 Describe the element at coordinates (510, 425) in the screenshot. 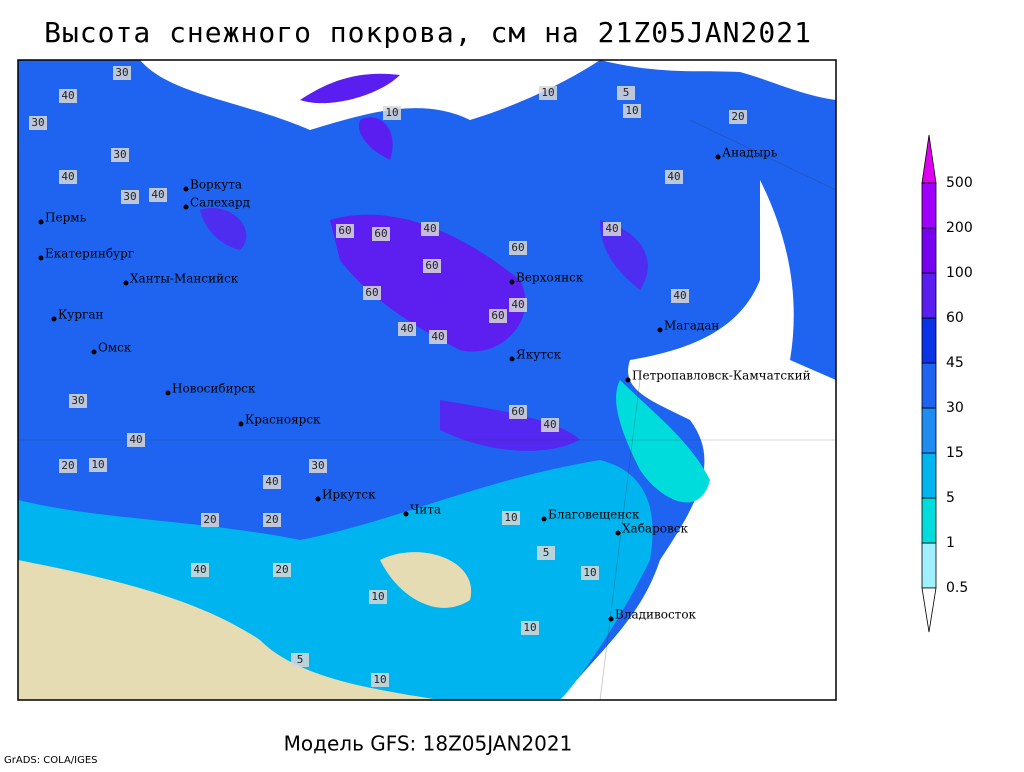

I see `deep-snow` at that location.